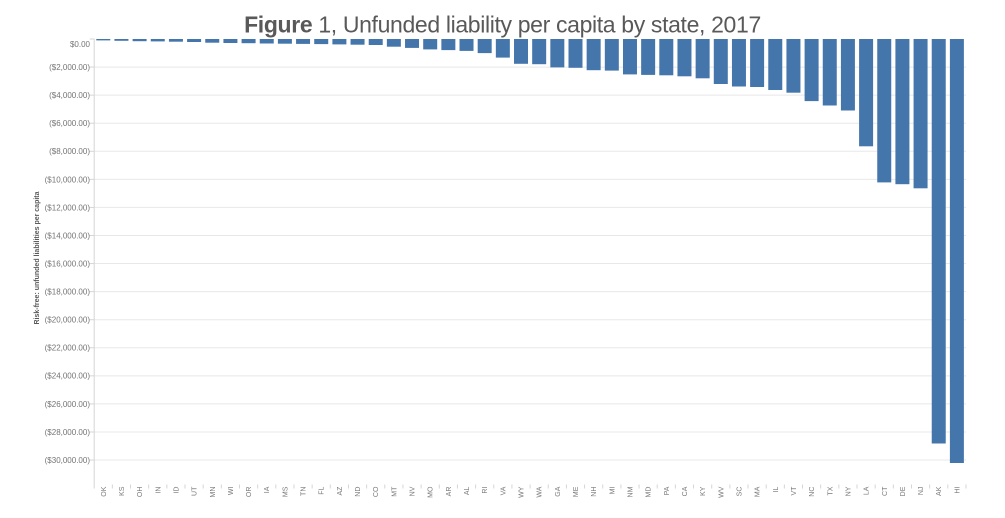 The width and height of the screenshot is (1005, 518). I want to click on svg-text: LA, so click(867, 490).